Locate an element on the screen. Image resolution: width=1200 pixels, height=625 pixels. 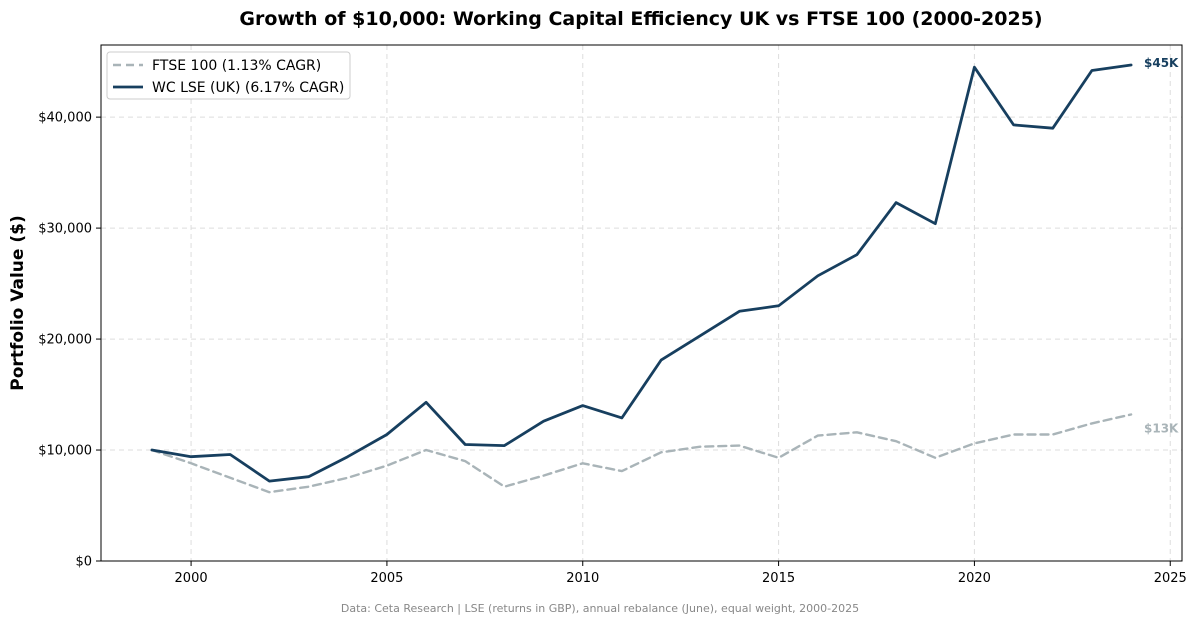
legend-label-1: WC LSE (UK) (6.17% CAGR) is located at coordinates (248, 88).